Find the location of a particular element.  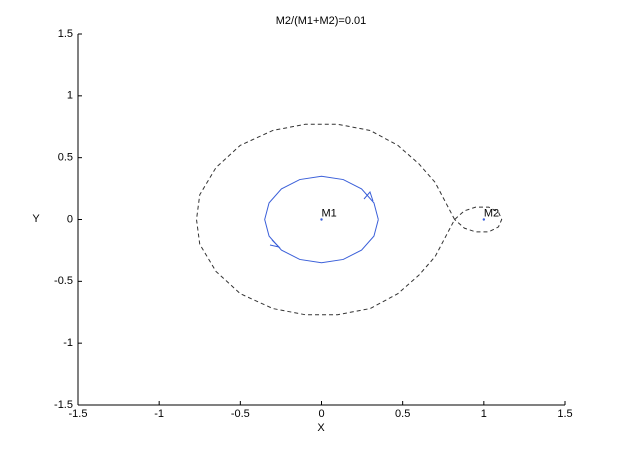

x-tick-label: 0.5 is located at coordinates (402, 414).